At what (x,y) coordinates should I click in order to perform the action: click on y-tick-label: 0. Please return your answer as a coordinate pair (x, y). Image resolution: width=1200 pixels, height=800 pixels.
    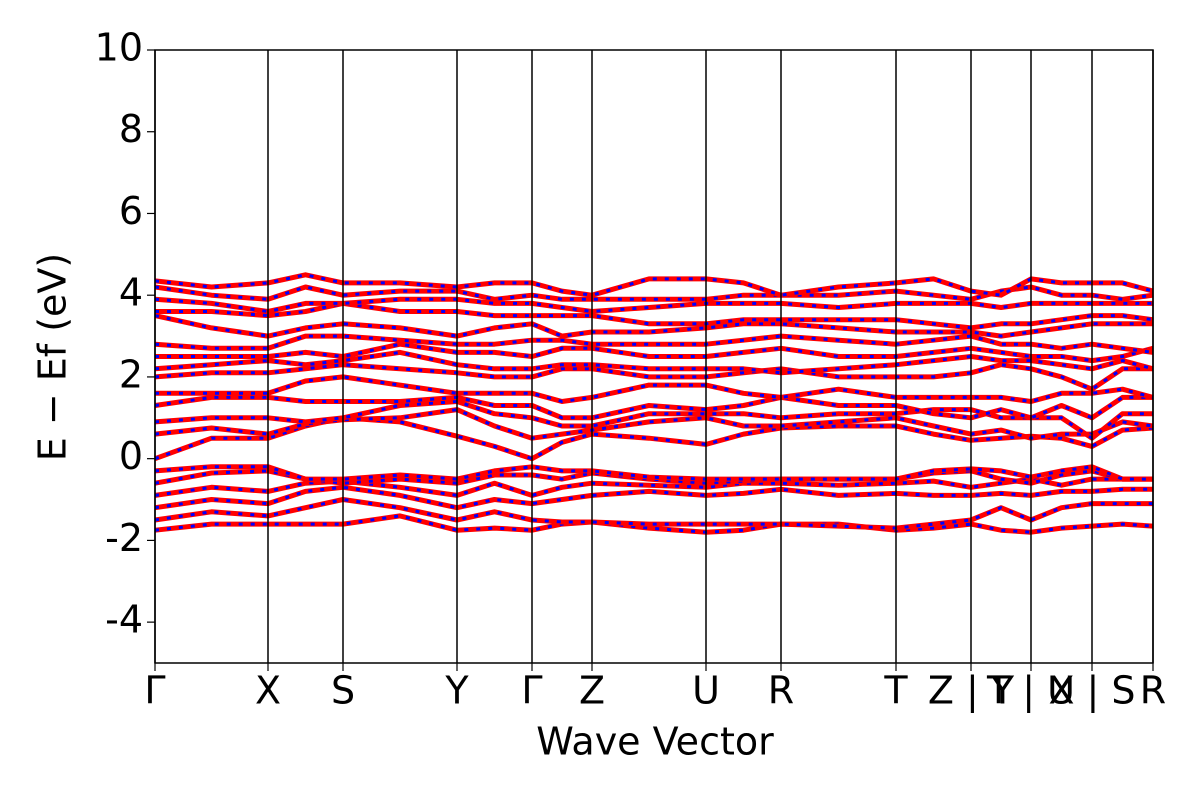
    Looking at the image, I should click on (131, 456).